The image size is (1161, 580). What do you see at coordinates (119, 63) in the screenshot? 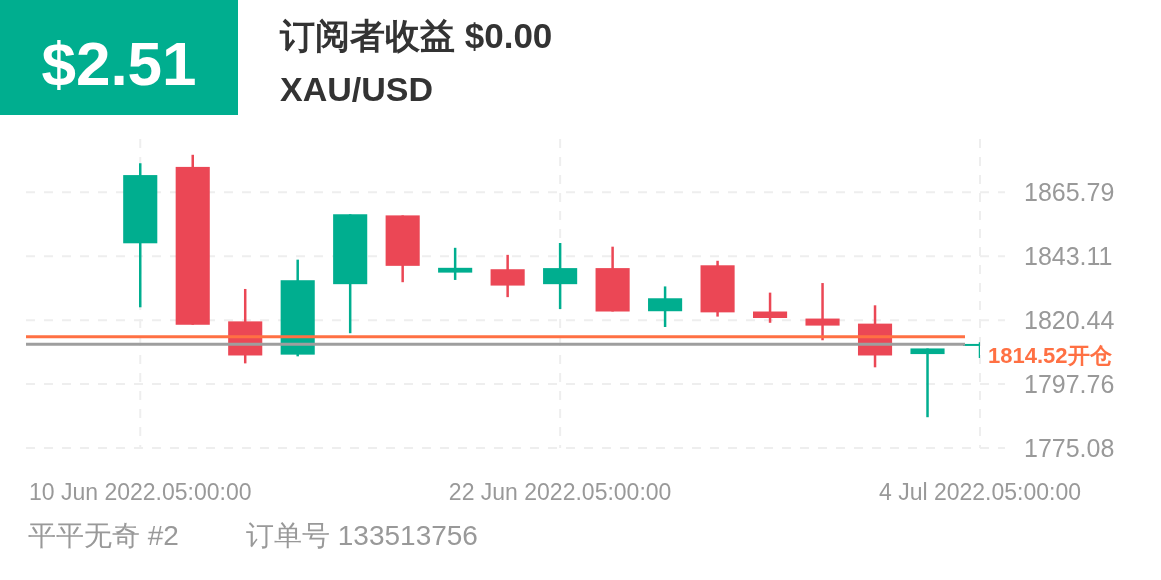
I see `text: $2.51` at bounding box center [119, 63].